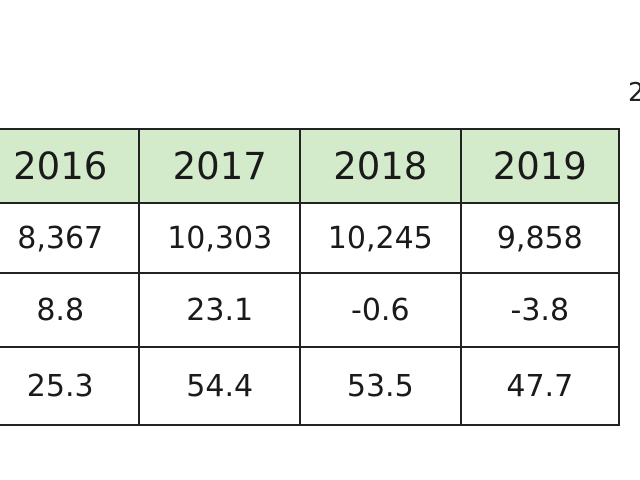  What do you see at coordinates (219, 310) in the screenshot?
I see `table-cell: 23.1` at bounding box center [219, 310].